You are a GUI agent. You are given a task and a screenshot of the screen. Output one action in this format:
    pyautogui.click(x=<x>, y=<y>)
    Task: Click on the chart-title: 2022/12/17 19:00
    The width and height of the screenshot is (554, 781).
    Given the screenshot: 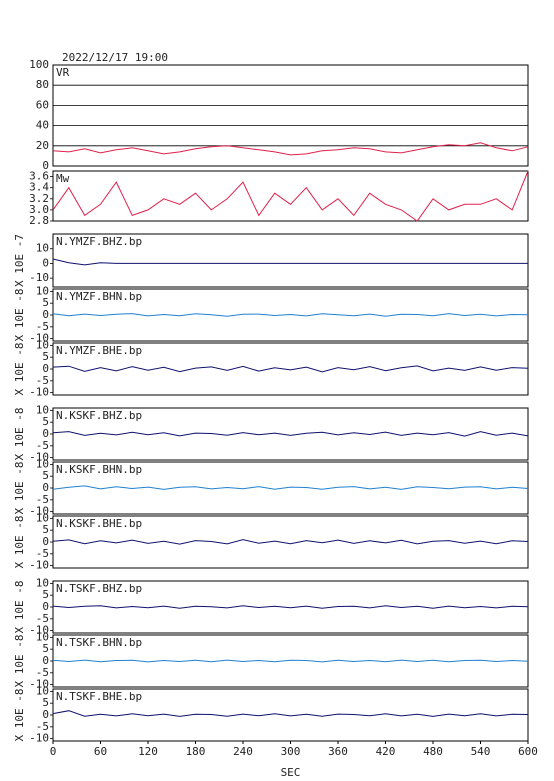 What is the action you would take?
    pyautogui.click(x=115, y=57)
    